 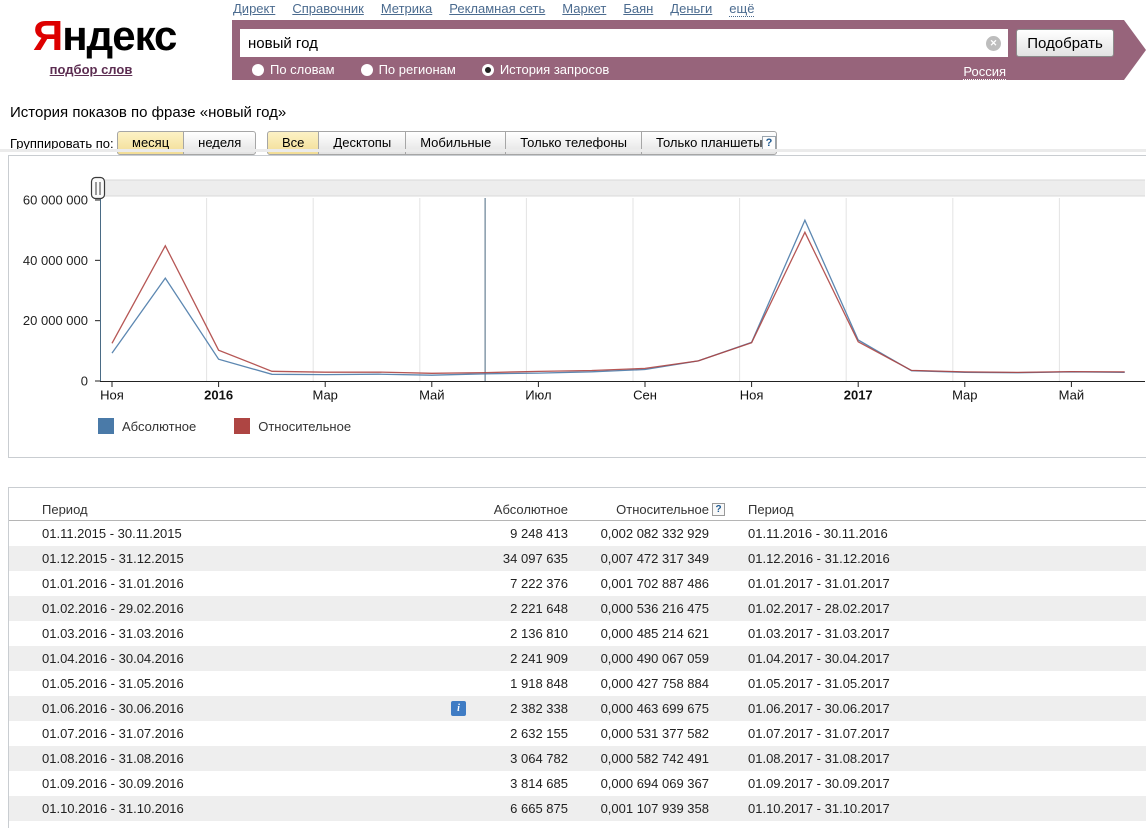 I want to click on search-mode-label: История запросов, so click(x=554, y=69).